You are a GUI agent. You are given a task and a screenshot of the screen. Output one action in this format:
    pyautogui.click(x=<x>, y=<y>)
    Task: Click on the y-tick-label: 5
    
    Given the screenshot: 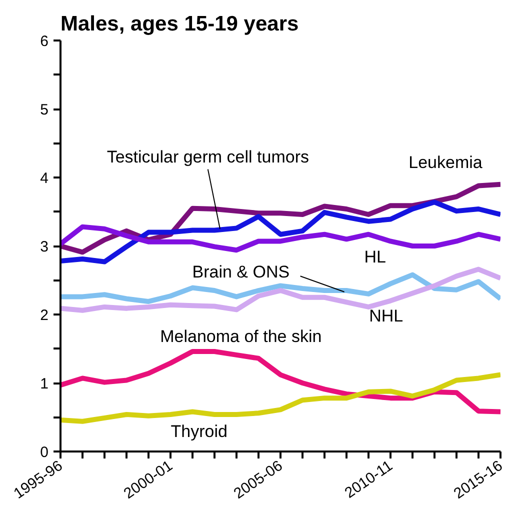 What is the action you would take?
    pyautogui.click(x=44, y=110)
    